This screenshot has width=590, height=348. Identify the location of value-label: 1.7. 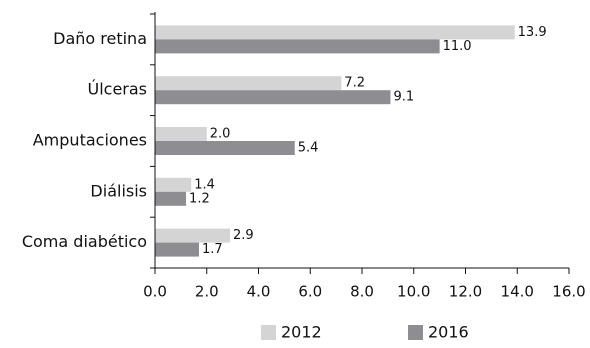
(212, 249).